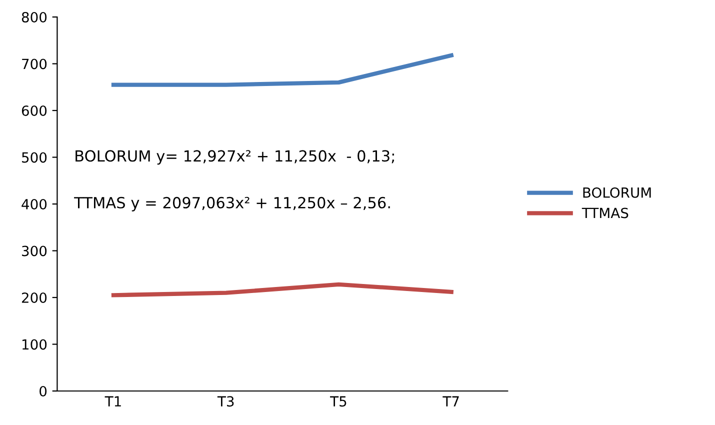 The height and width of the screenshot is (425, 715). Describe the element at coordinates (225, 401) in the screenshot. I see `x-tick-label: T3` at that location.